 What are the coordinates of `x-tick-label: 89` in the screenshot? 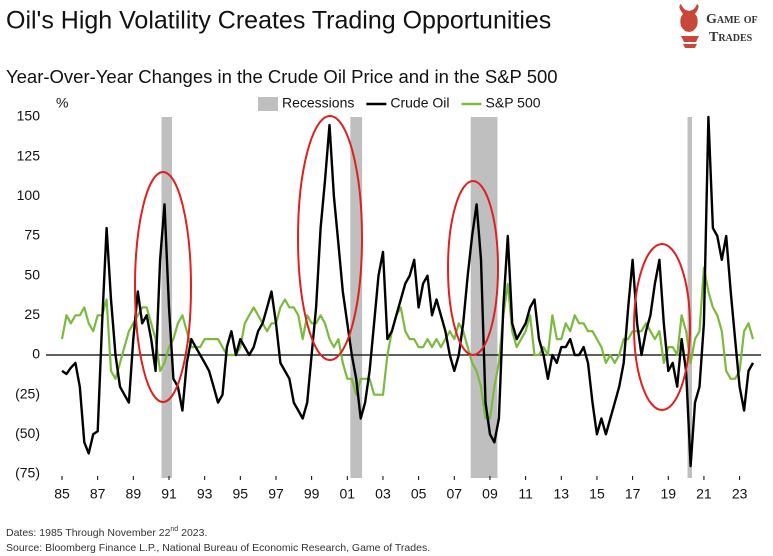 It's located at (134, 494).